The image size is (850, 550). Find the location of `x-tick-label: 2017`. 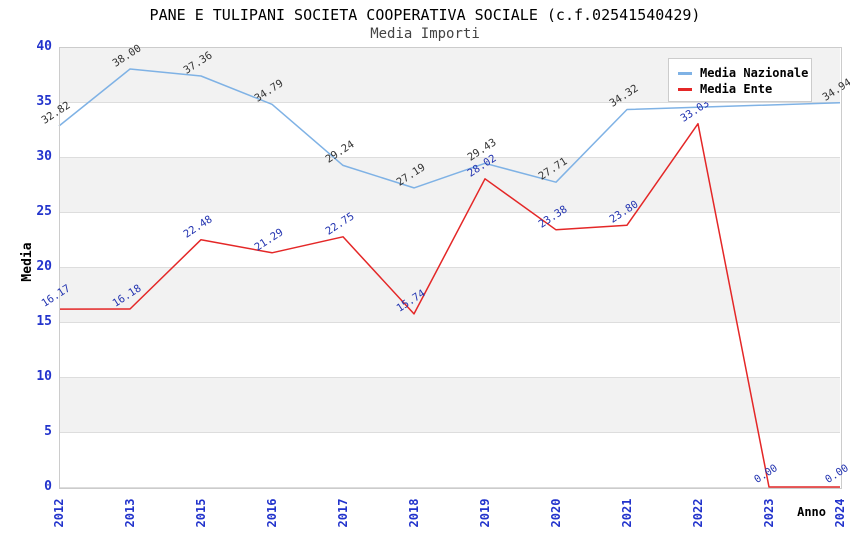

x-tick-label: 2017 is located at coordinates (343, 513).